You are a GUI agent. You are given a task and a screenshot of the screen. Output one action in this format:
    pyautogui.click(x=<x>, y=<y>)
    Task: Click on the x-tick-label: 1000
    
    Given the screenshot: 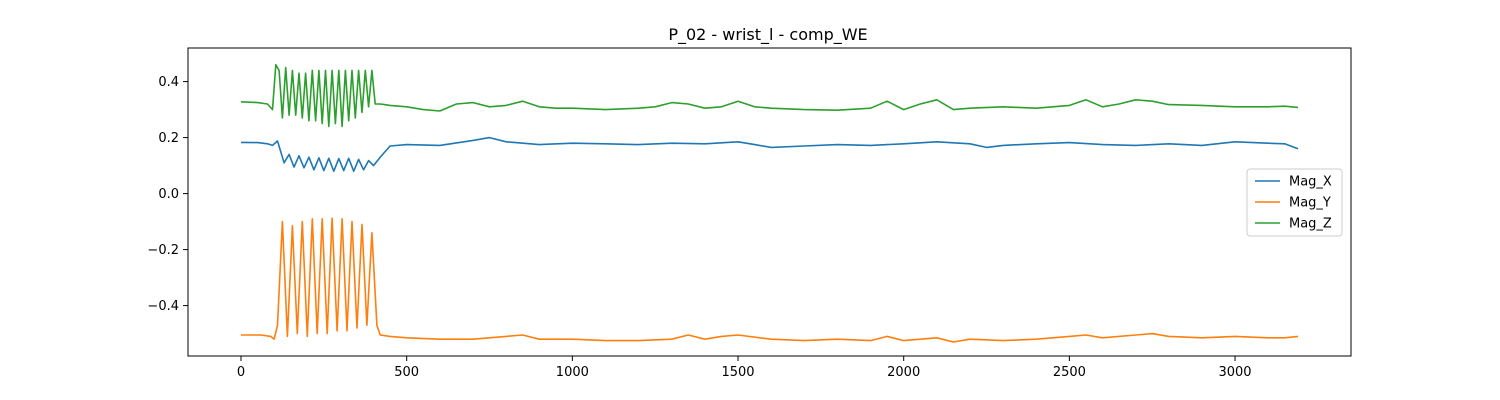 What is the action you would take?
    pyautogui.click(x=572, y=372)
    